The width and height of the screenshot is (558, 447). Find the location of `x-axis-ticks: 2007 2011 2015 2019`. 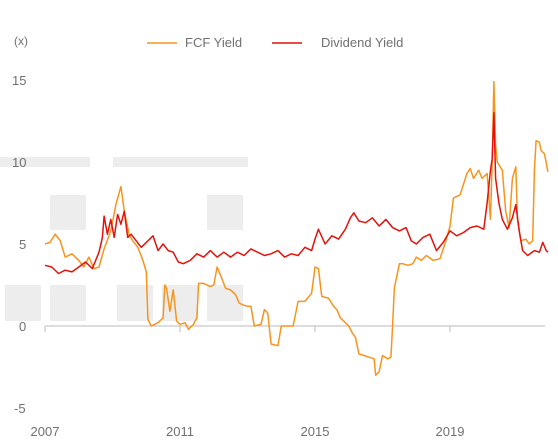

x-axis-ticks: 2007 2011 2015 2019 is located at coordinates (248, 431).